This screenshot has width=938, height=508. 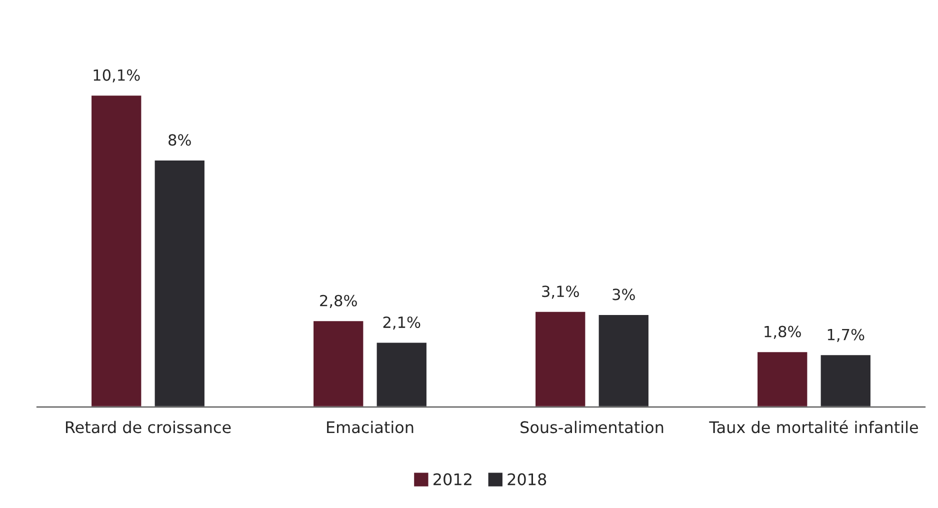 What do you see at coordinates (453, 479) in the screenshot?
I see `legend-label: 2012` at bounding box center [453, 479].